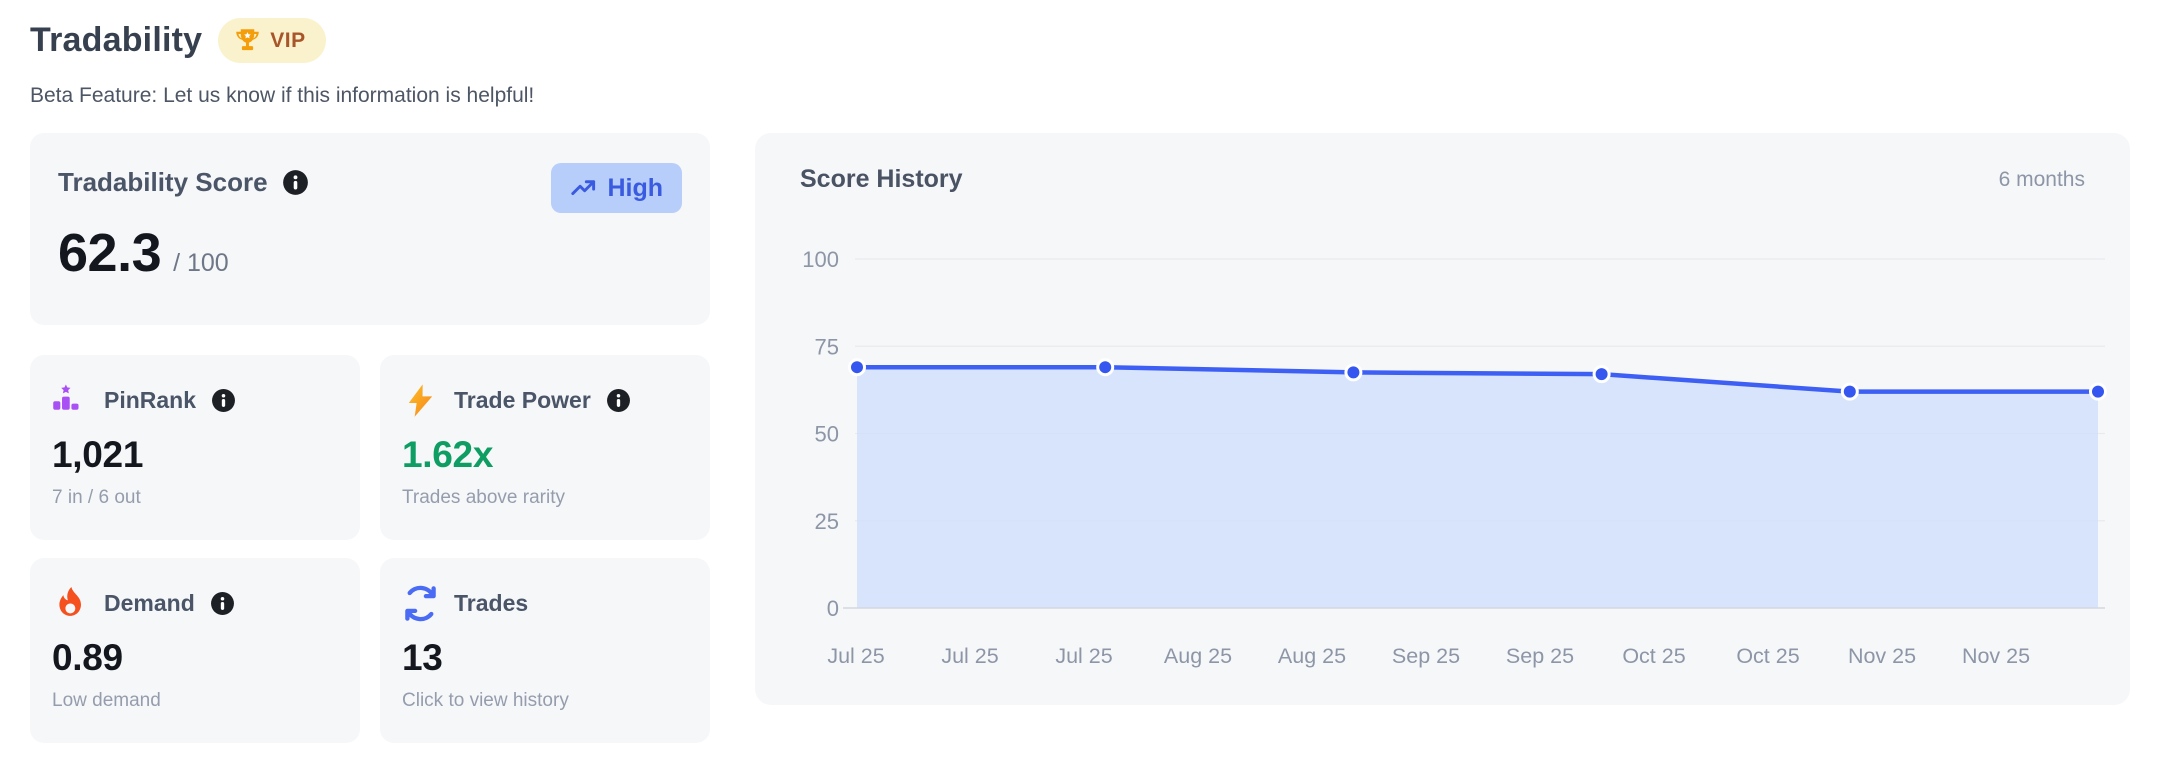  I want to click on stat-label: PinRank, so click(150, 399).